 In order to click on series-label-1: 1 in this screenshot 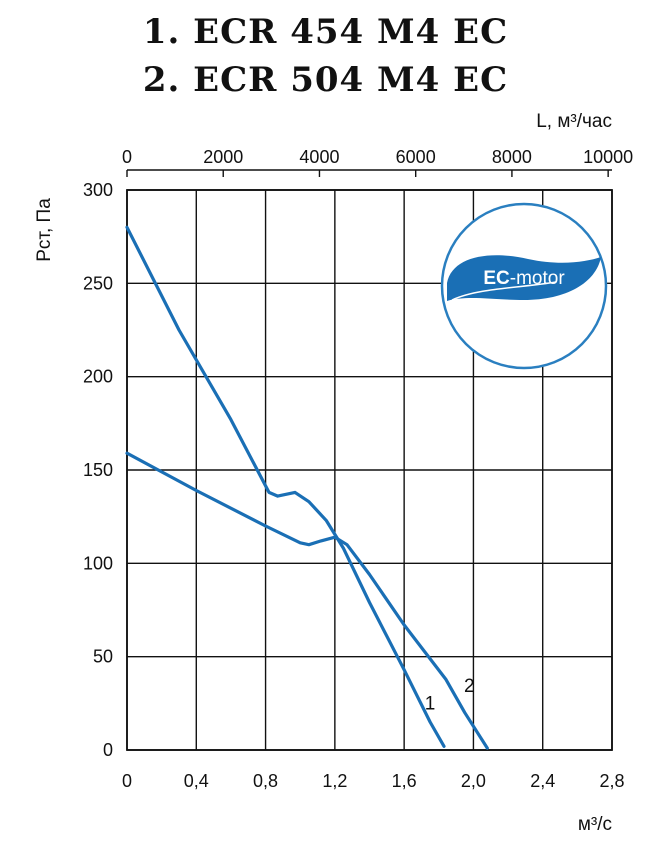, I will do `click(430, 703)`.